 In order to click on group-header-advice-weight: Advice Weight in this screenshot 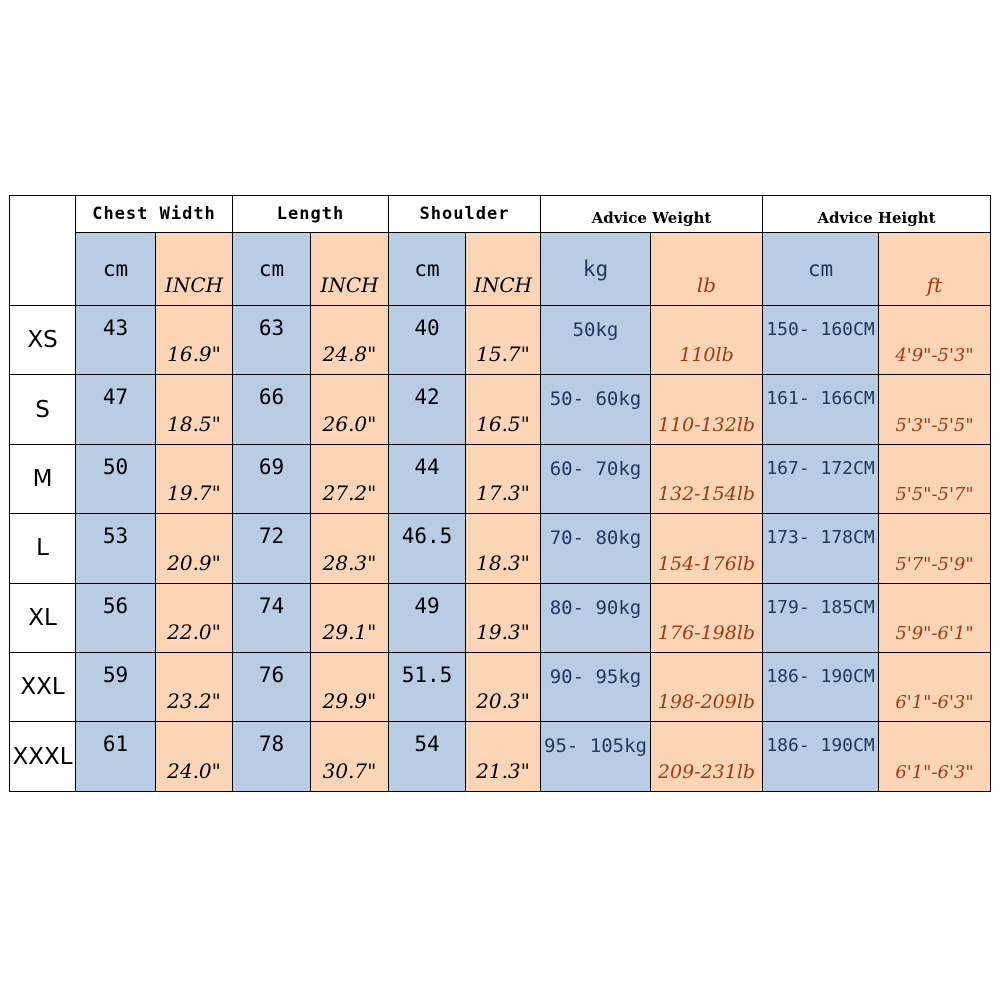, I will do `click(652, 214)`.